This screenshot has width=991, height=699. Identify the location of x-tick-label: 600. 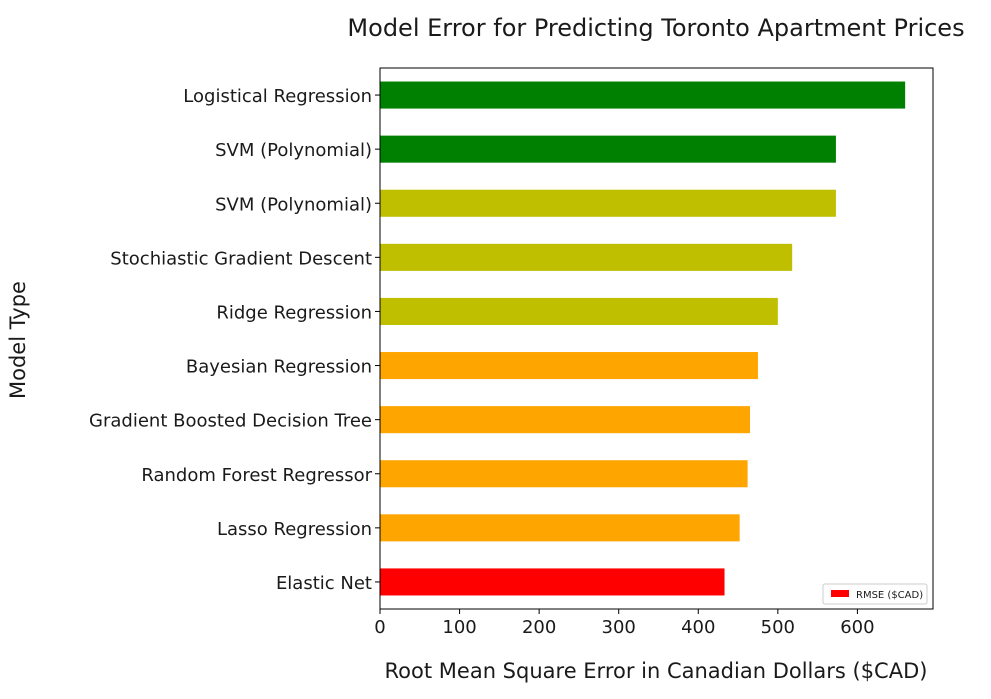
(857, 627).